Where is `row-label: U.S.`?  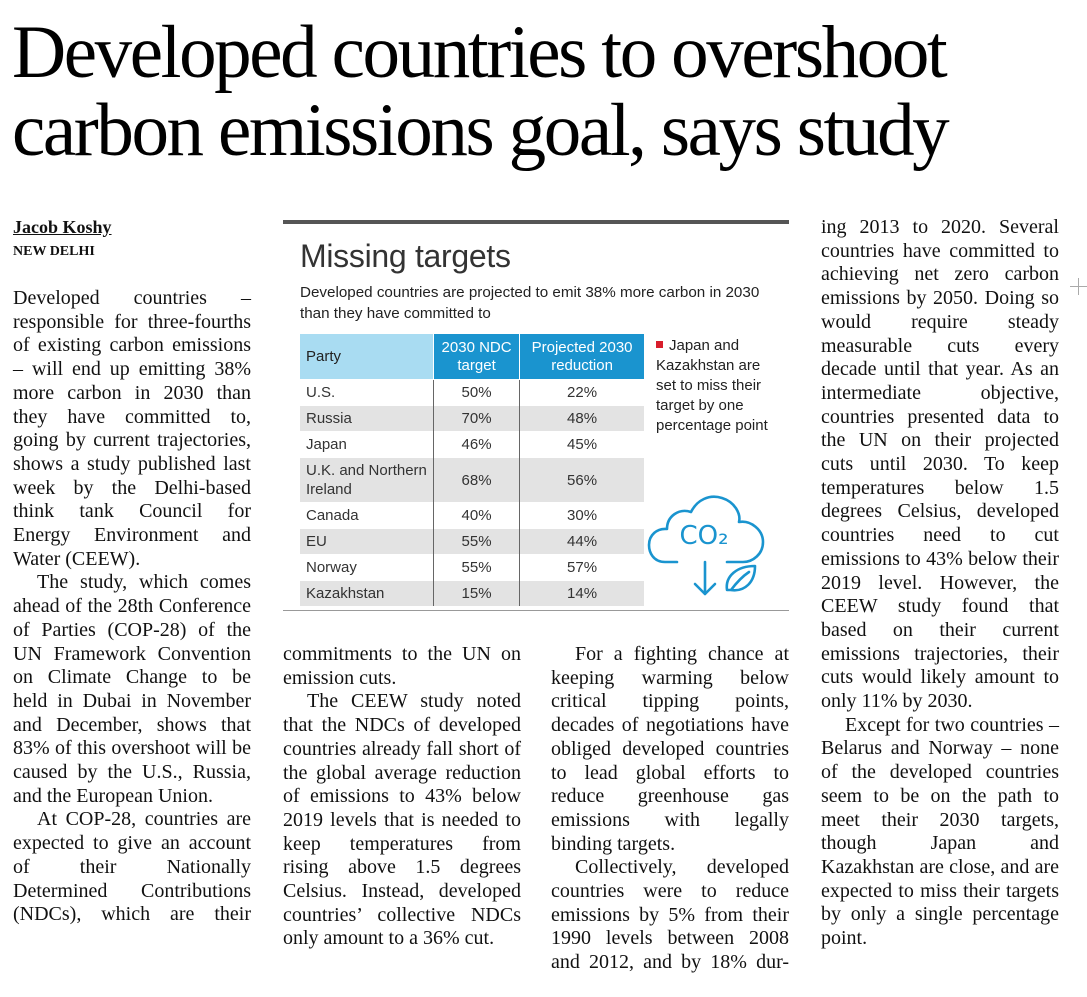 row-label: U.S. is located at coordinates (367, 392).